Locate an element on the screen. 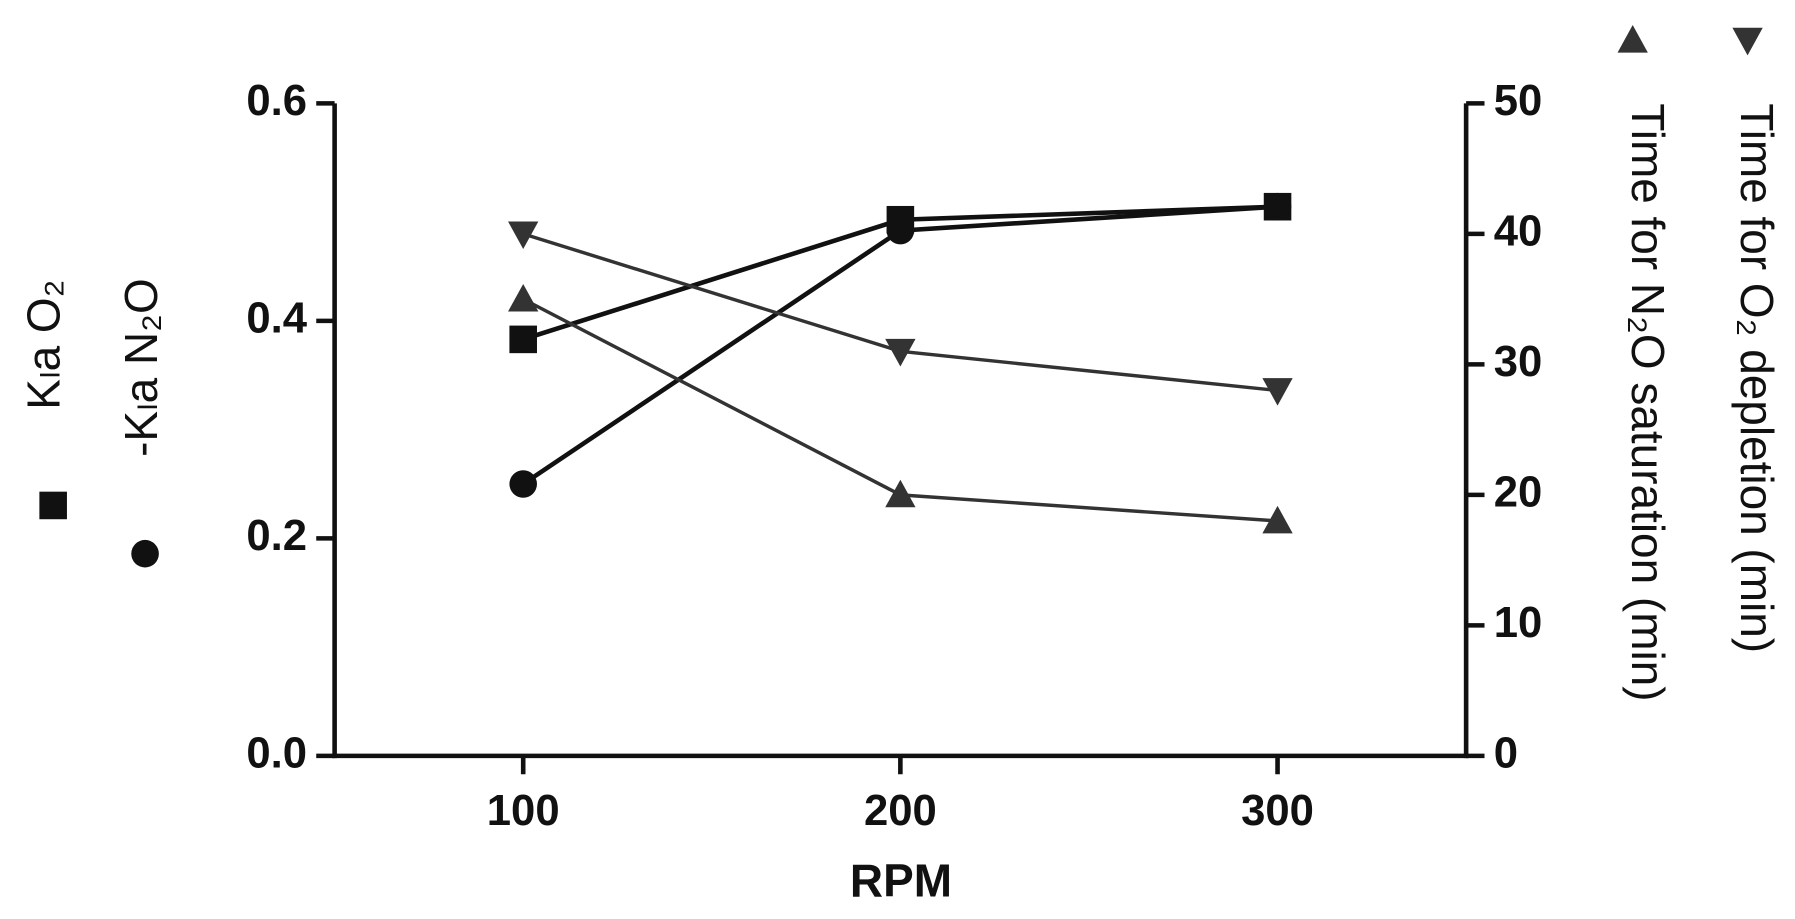 The width and height of the screenshot is (1795, 919). y2-tick-label: 40 is located at coordinates (1518, 230).